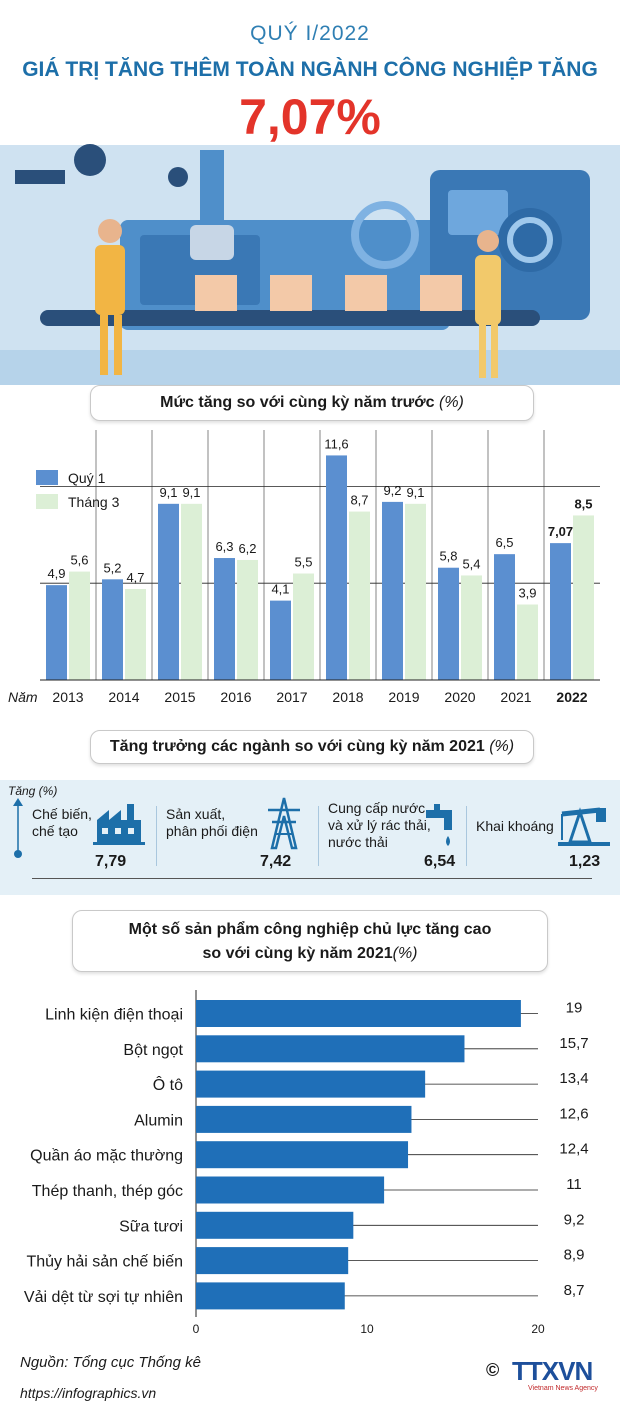 This screenshot has width=620, height=1406. I want to click on bar-q1-2021, so click(504, 617).